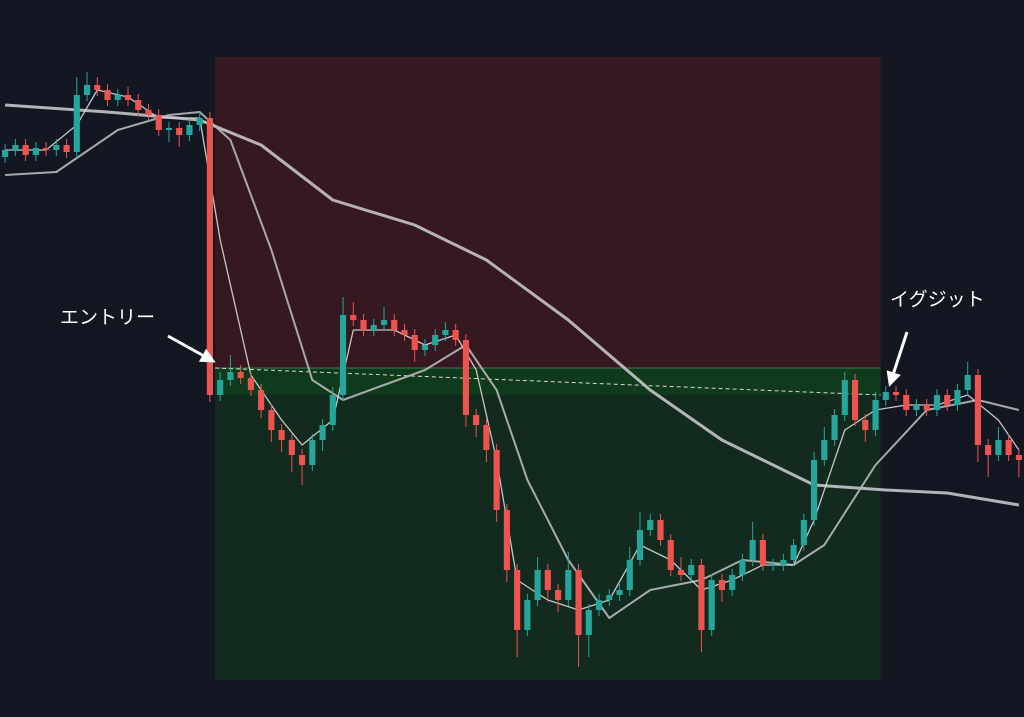 The height and width of the screenshot is (717, 1024). What do you see at coordinates (107, 318) in the screenshot?
I see `entry-label: エントリー` at bounding box center [107, 318].